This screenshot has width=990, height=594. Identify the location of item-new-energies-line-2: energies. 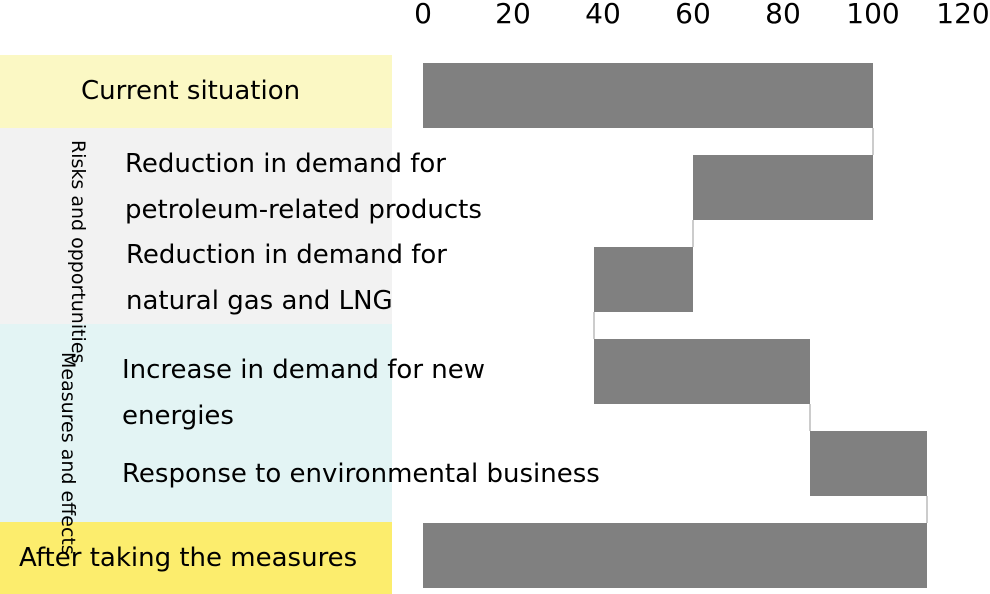
(178, 416).